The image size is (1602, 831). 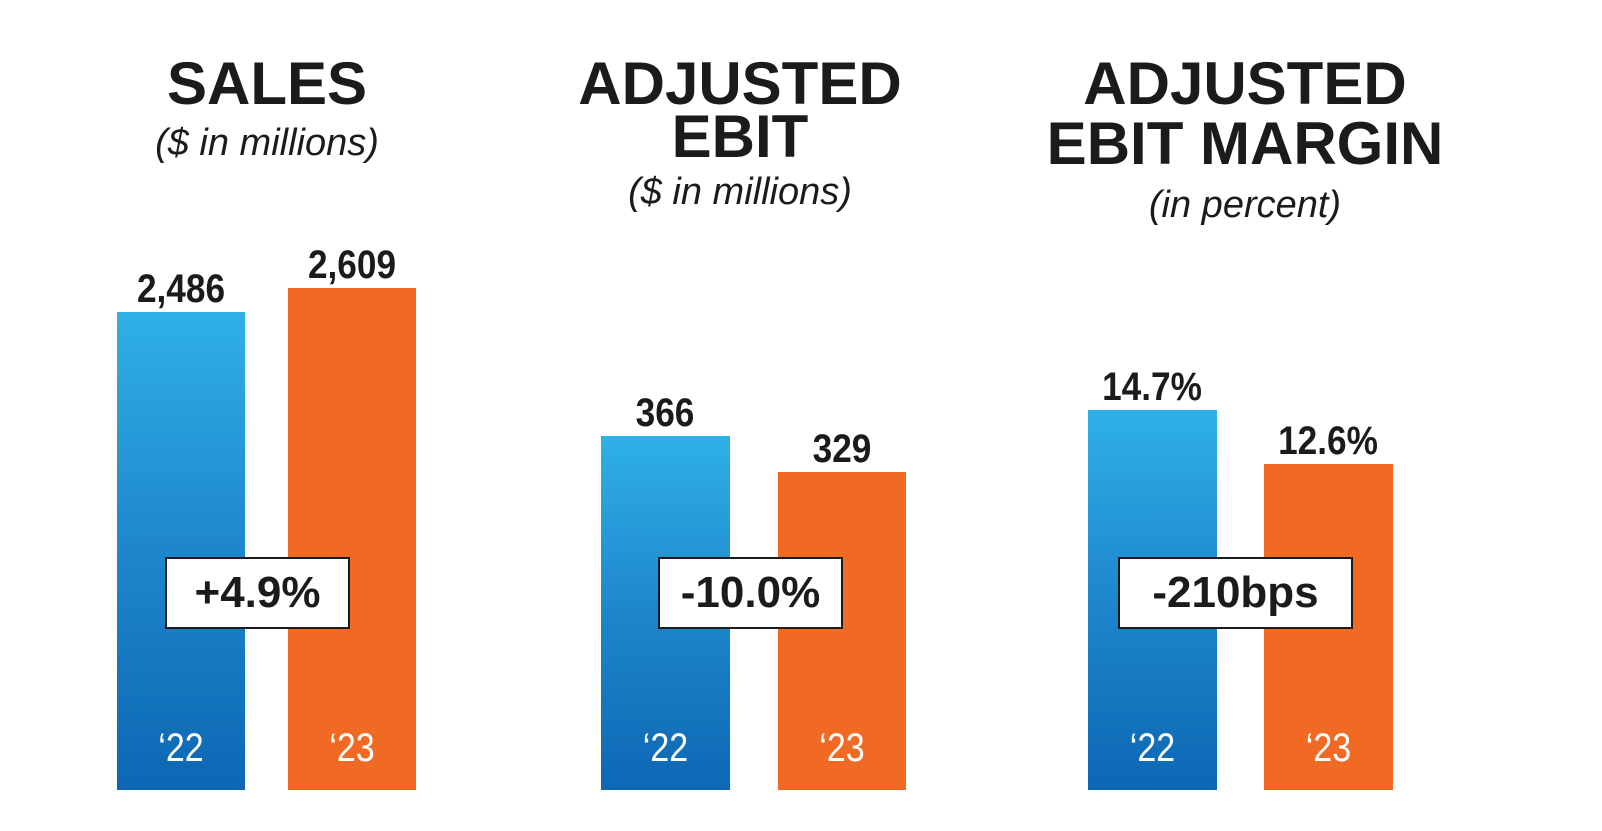 I want to click on ebit-subtitle: ($ in millions), so click(x=740, y=192).